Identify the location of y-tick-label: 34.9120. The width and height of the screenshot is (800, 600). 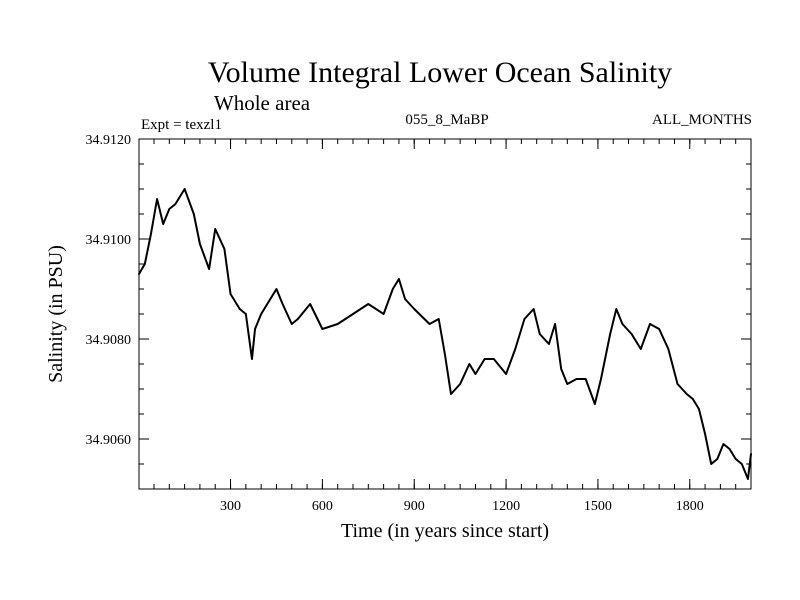
(109, 140).